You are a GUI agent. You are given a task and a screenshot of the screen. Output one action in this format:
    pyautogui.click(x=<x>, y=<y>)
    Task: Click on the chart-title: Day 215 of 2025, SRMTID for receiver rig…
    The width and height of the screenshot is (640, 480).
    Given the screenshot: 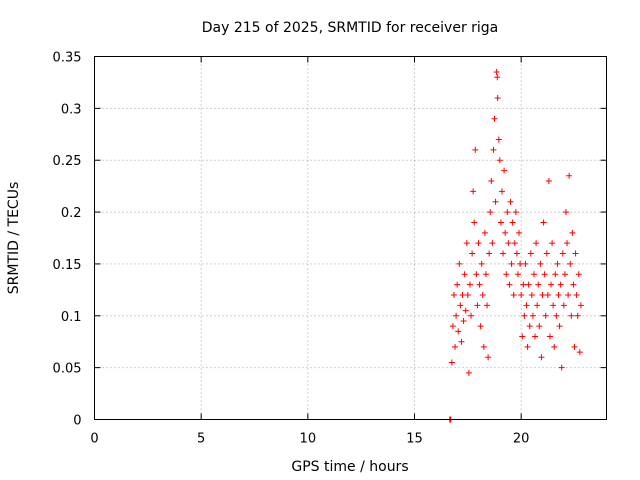 What is the action you would take?
    pyautogui.click(x=350, y=28)
    